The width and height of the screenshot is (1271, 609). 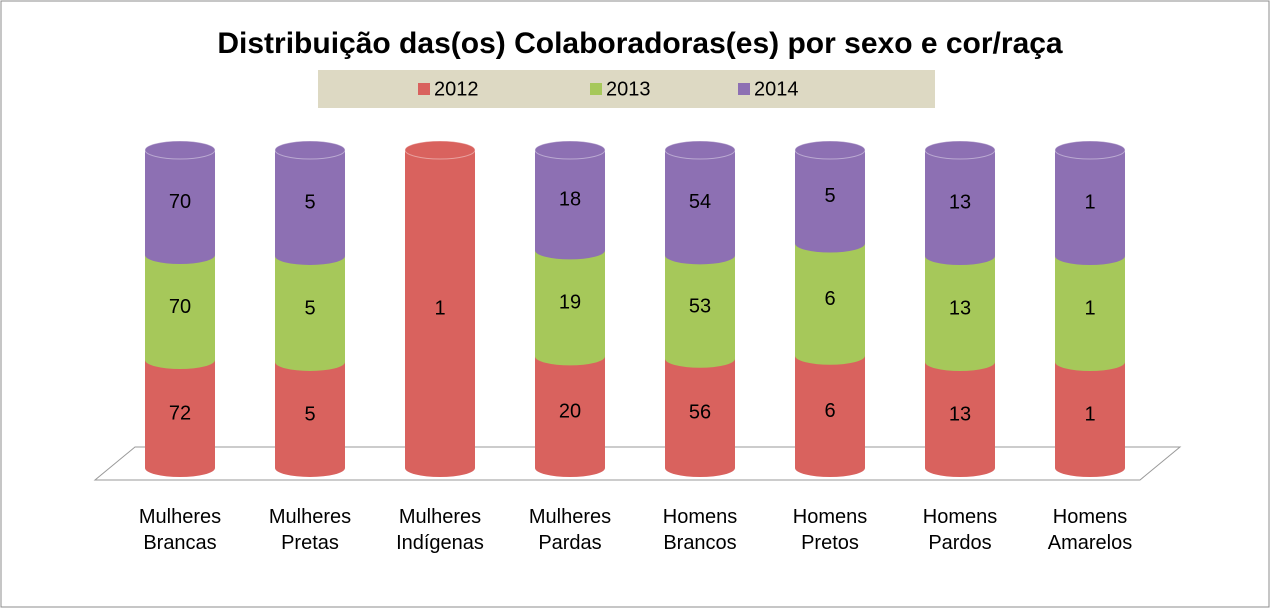 What do you see at coordinates (830, 530) in the screenshot?
I see `x-tick-label: Homens Pretos` at bounding box center [830, 530].